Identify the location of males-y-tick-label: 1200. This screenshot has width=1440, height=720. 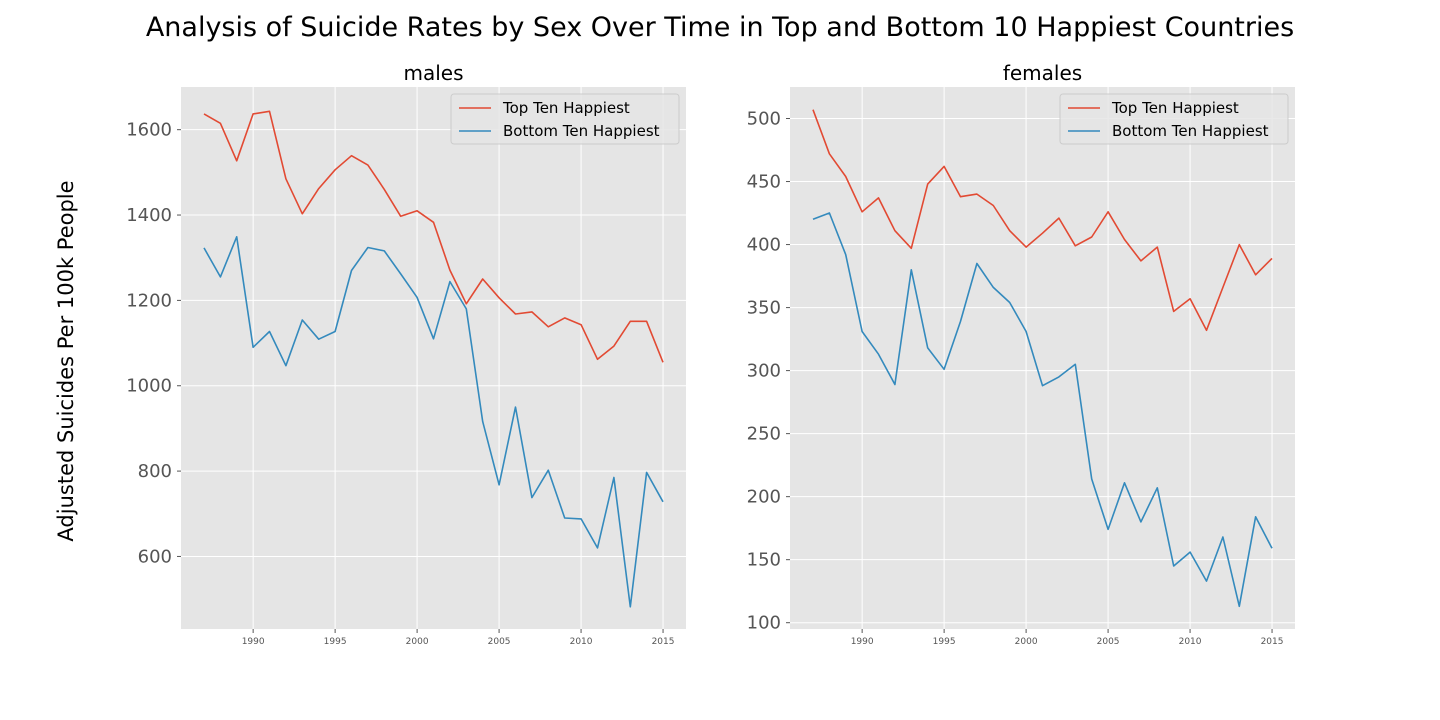
(149, 300).